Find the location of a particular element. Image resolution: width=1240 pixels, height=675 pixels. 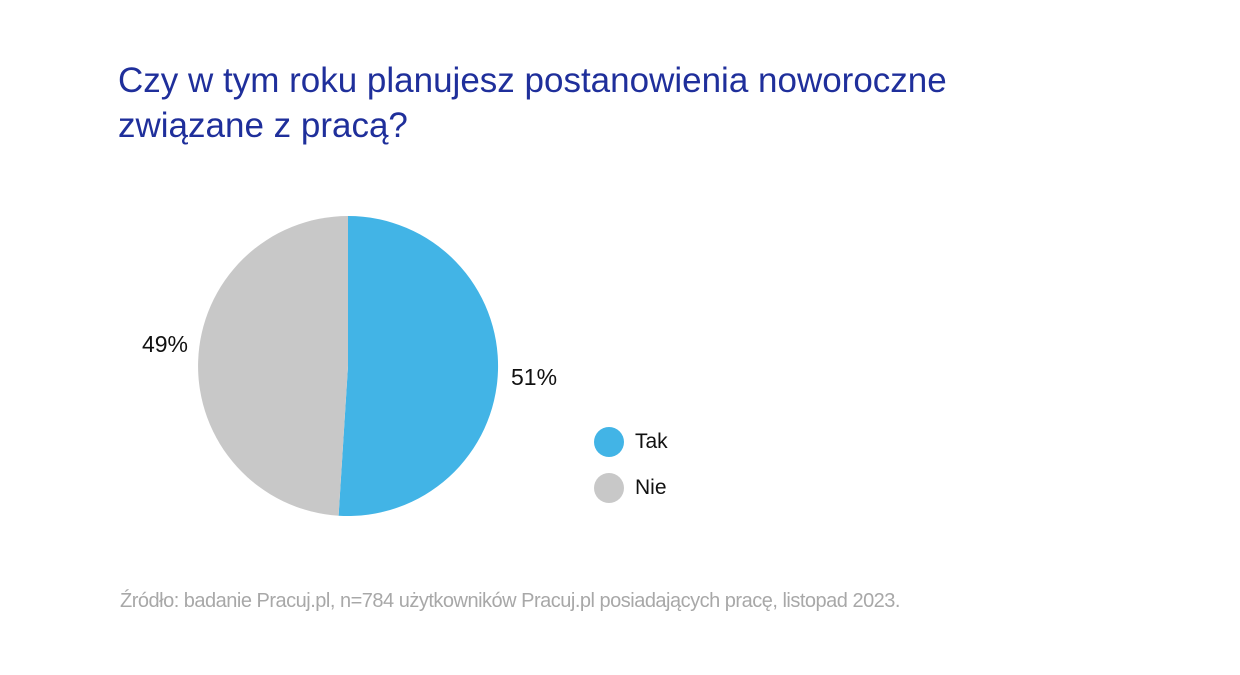

legend-label-tak: Tak is located at coordinates (651, 441).